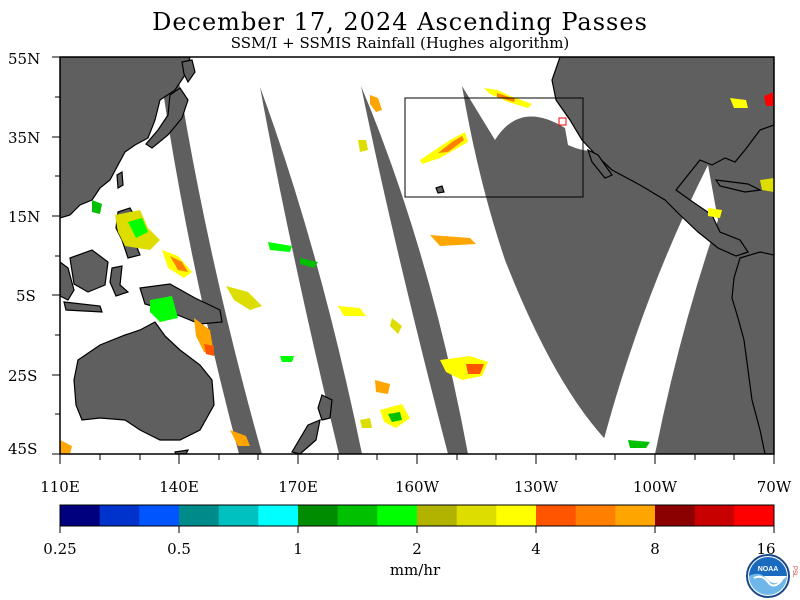  I want to click on colorbar-label-0: 0.25, so click(60, 549).